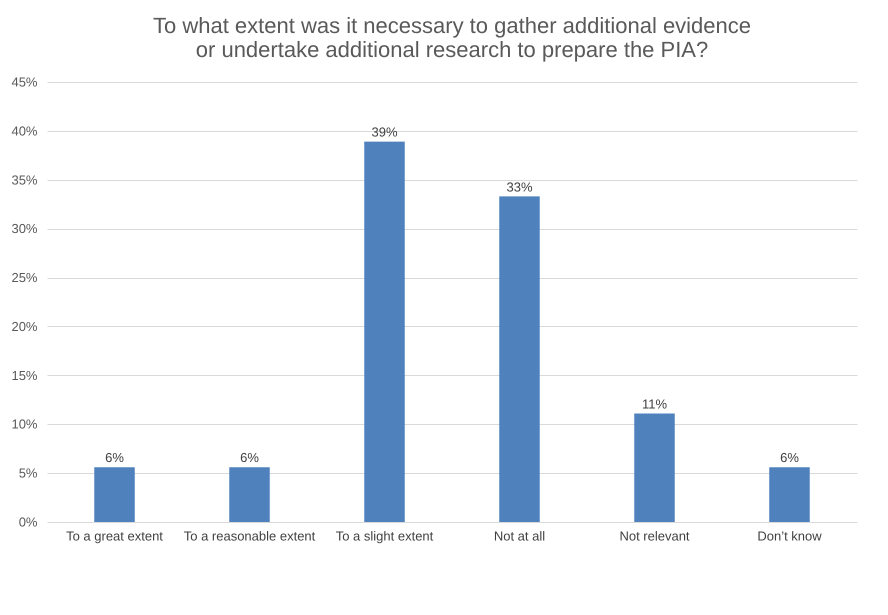 This screenshot has height=615, width=888. What do you see at coordinates (115, 536) in the screenshot?
I see `x-tick-label: To a great extent` at bounding box center [115, 536].